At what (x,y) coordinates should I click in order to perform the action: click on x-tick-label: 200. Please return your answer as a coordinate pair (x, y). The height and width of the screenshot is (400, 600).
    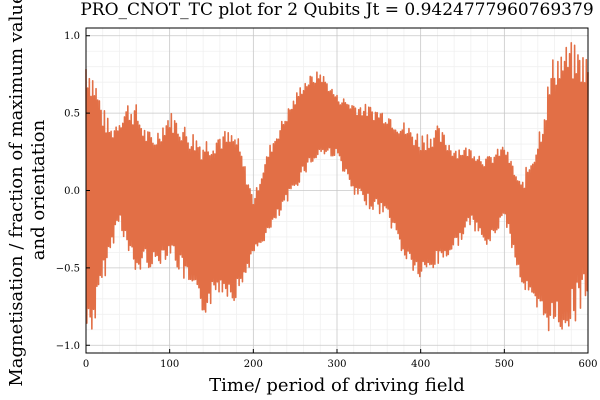
    Looking at the image, I should click on (253, 364).